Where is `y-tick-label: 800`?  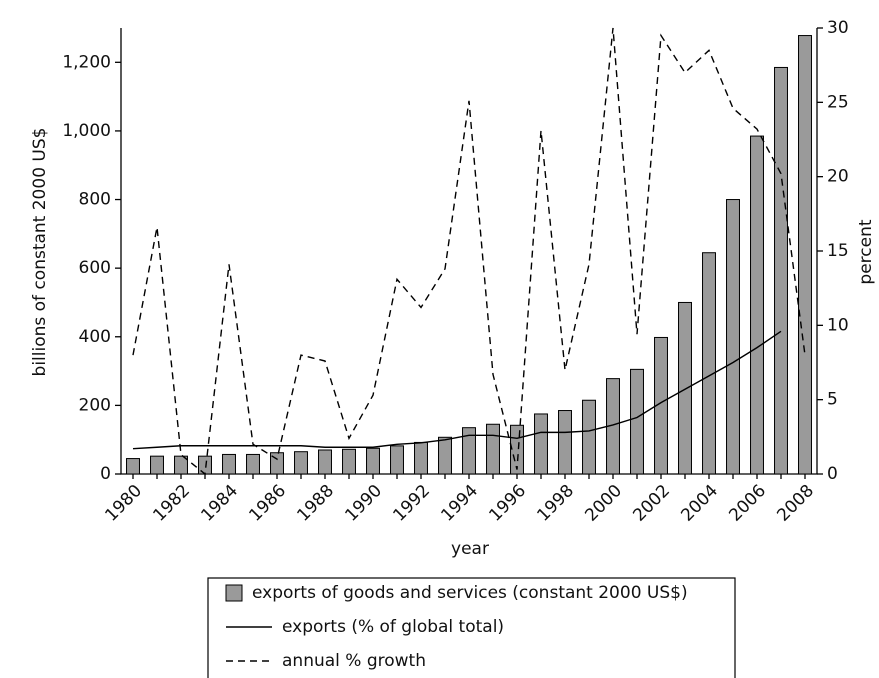
y-tick-label: 800 is located at coordinates (95, 200).